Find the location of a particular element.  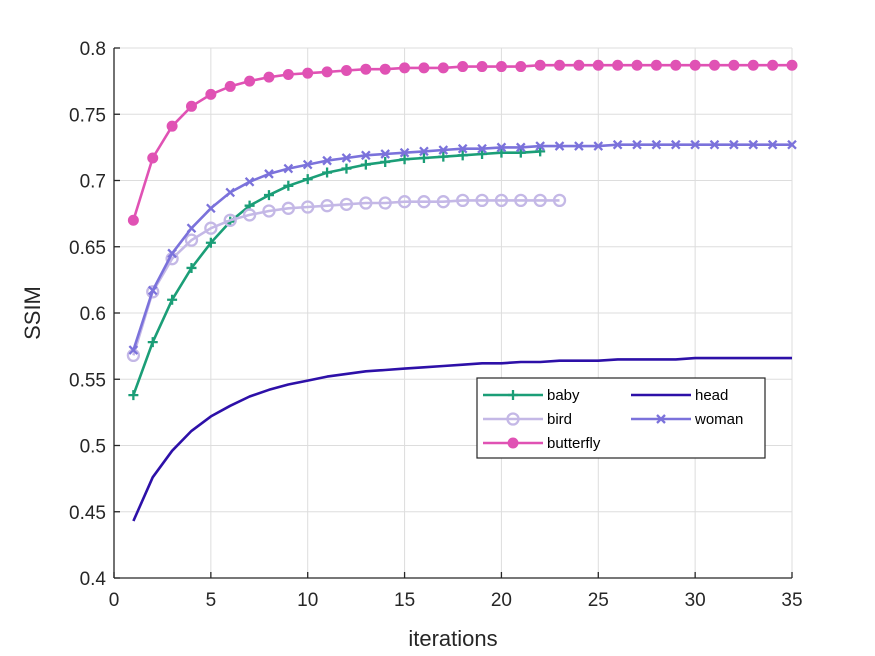

y-axis-title: SSIM is located at coordinates (32, 313).